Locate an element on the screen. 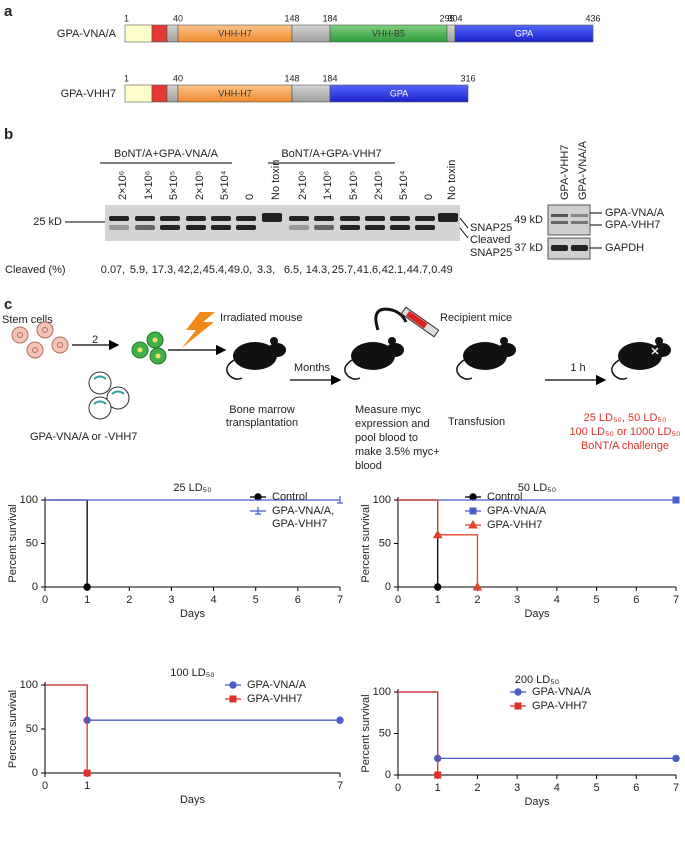 This screenshot has width=685, height=842. challenge-mark is located at coordinates (655, 351).